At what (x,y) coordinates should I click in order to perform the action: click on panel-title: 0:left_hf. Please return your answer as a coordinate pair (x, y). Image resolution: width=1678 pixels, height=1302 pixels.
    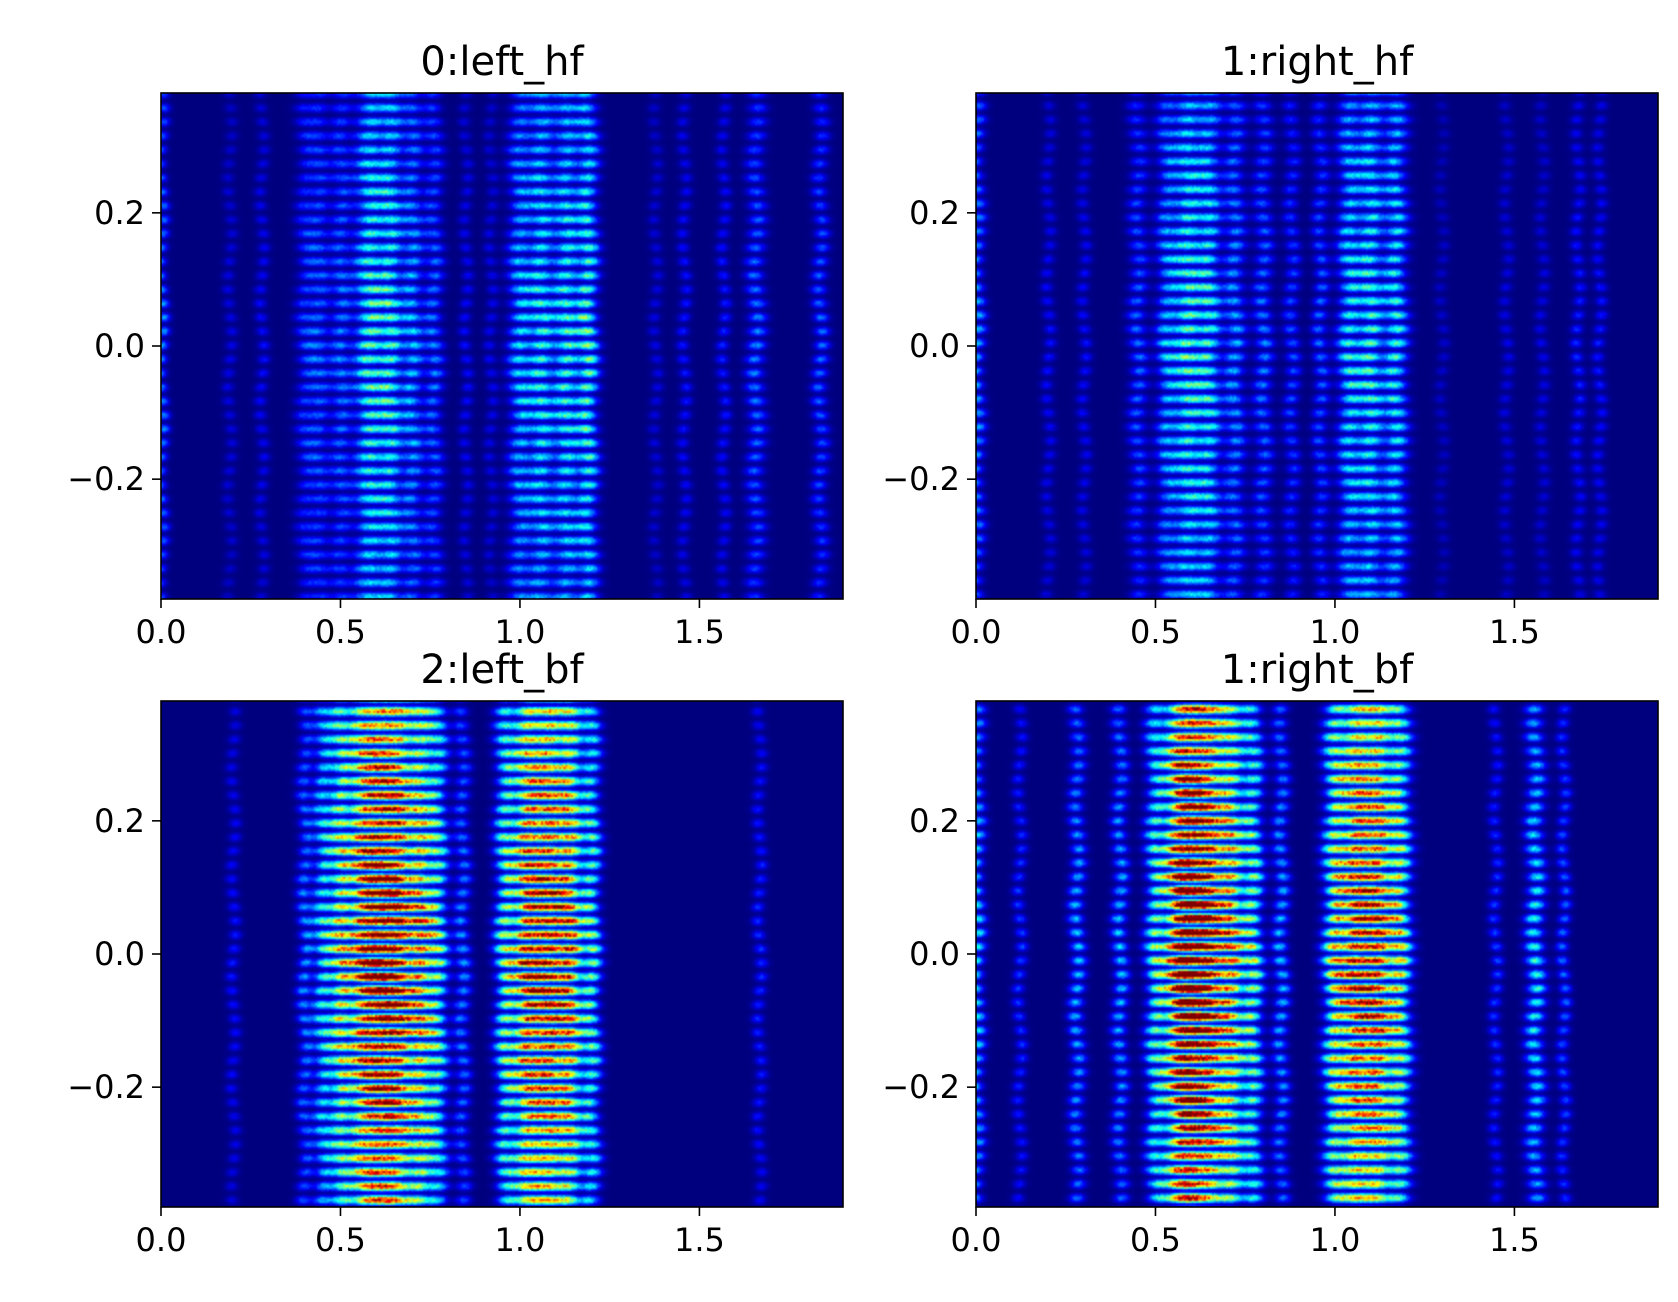
    Looking at the image, I should click on (502, 62).